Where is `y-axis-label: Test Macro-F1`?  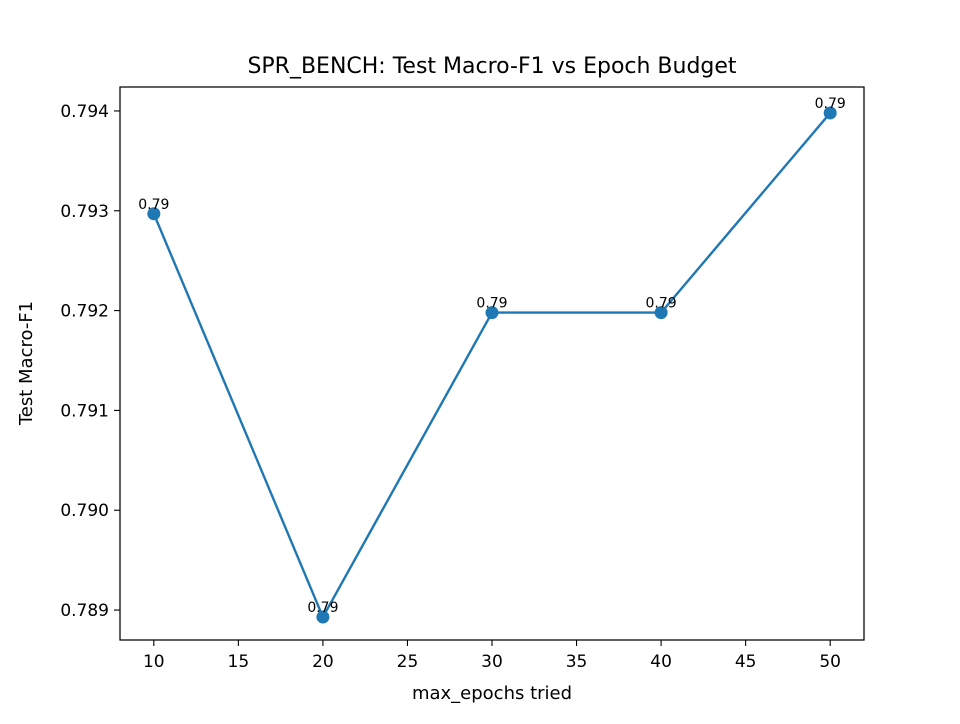
y-axis-label: Test Macro-F1 is located at coordinates (26, 363).